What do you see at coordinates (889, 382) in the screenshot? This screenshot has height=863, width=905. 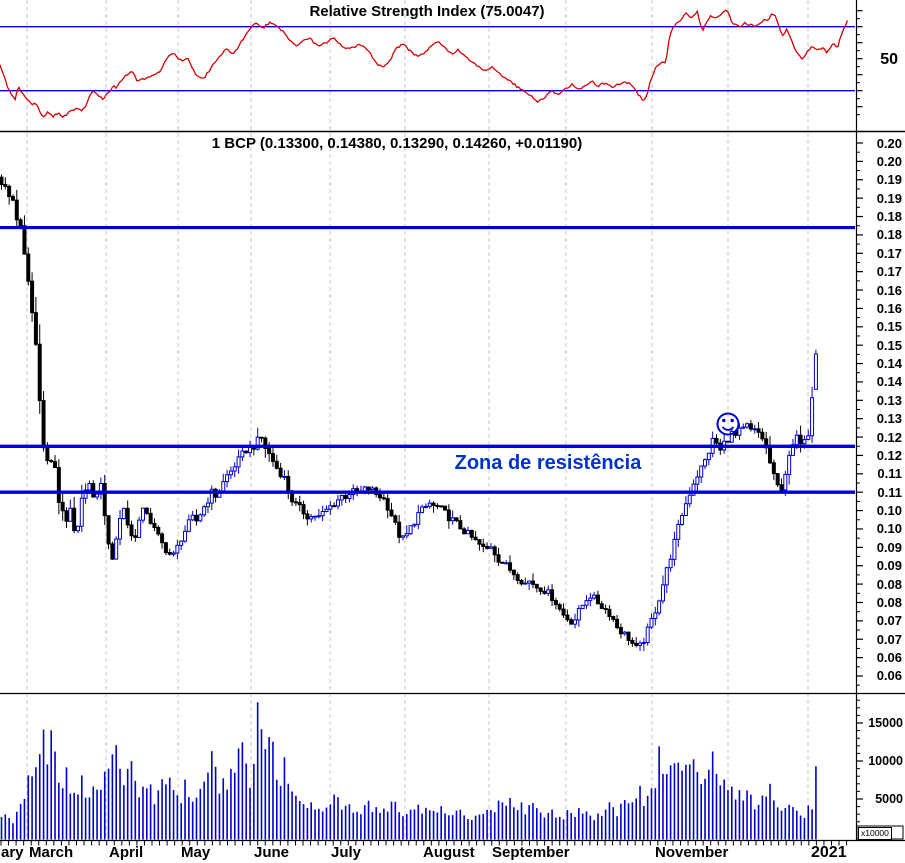 I see `price-axis-label: 0.14` at bounding box center [889, 382].